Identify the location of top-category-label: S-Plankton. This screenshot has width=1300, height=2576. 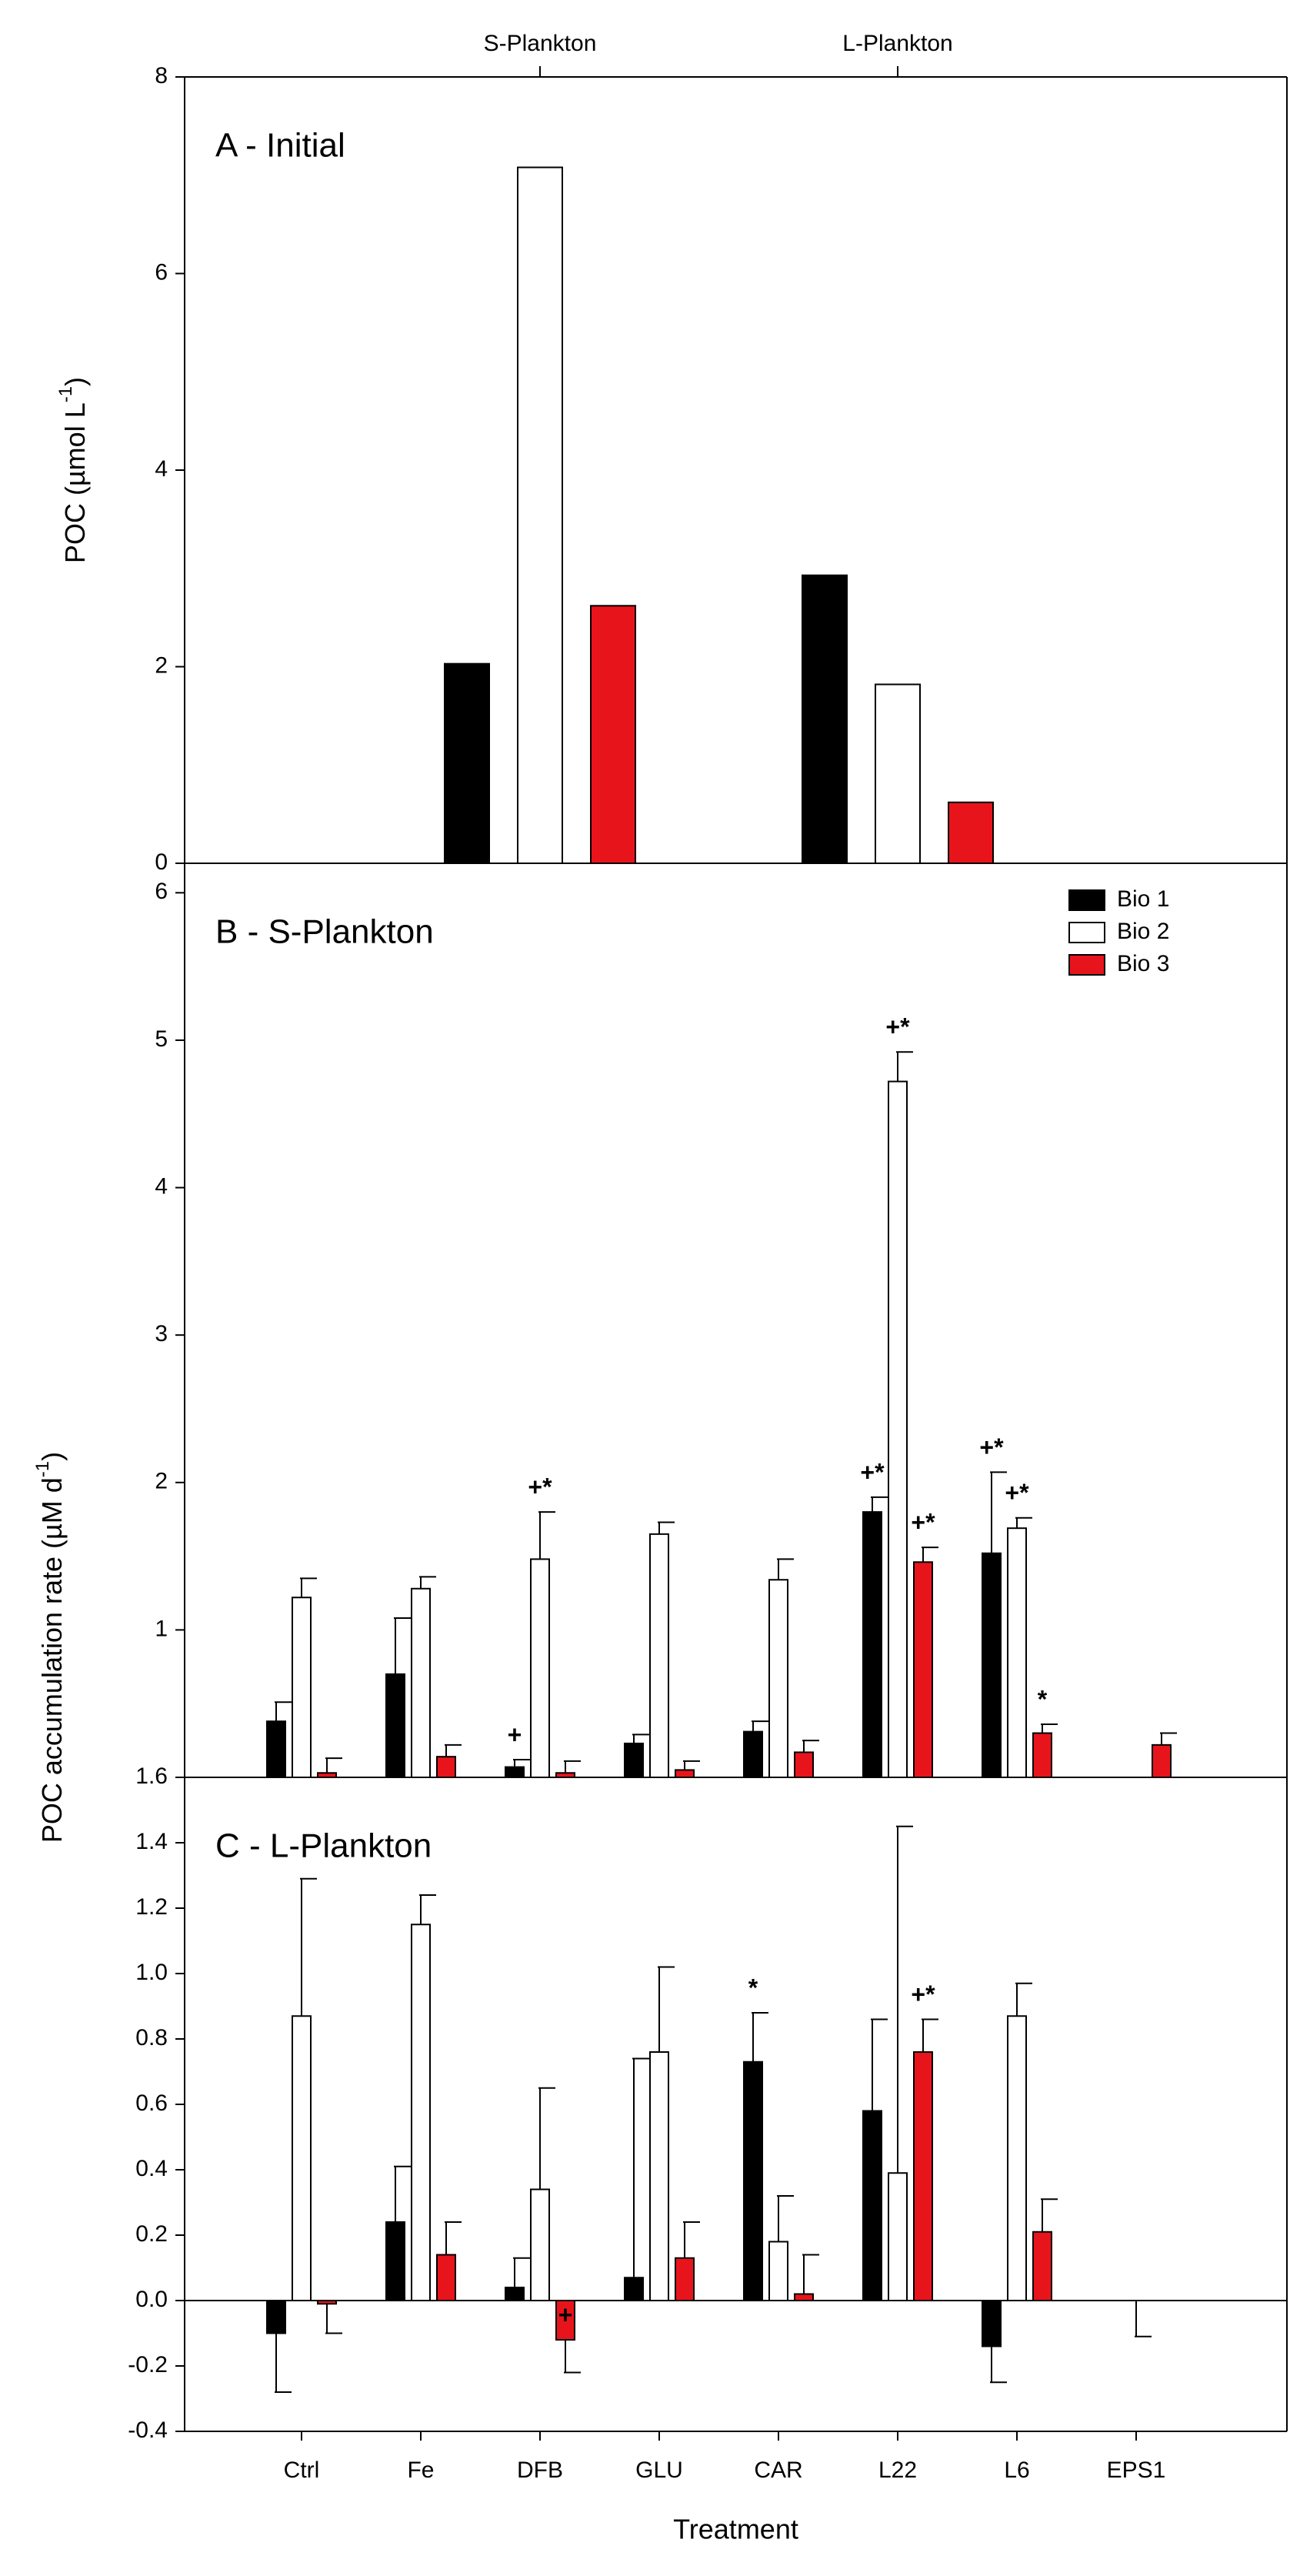
(540, 43).